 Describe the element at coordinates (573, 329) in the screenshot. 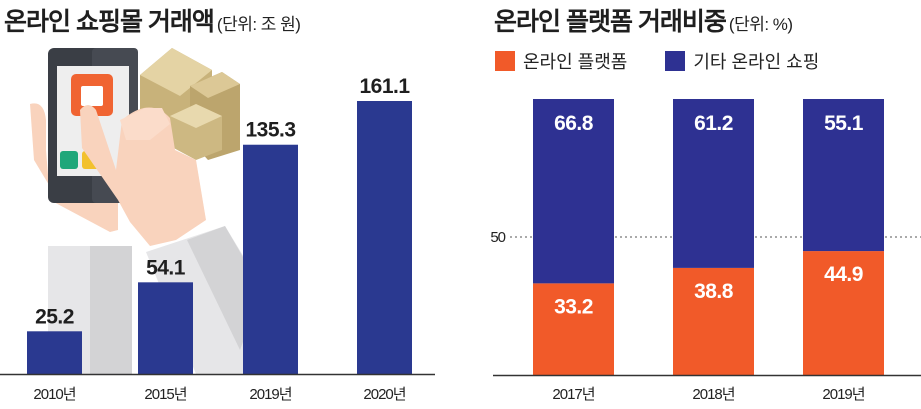

I see `bar-online-platform-2017년` at that location.